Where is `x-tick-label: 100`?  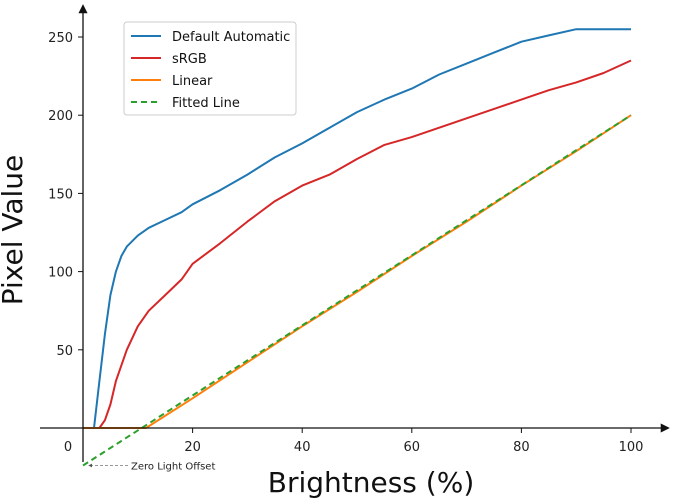 x-tick-label: 100 is located at coordinates (631, 447).